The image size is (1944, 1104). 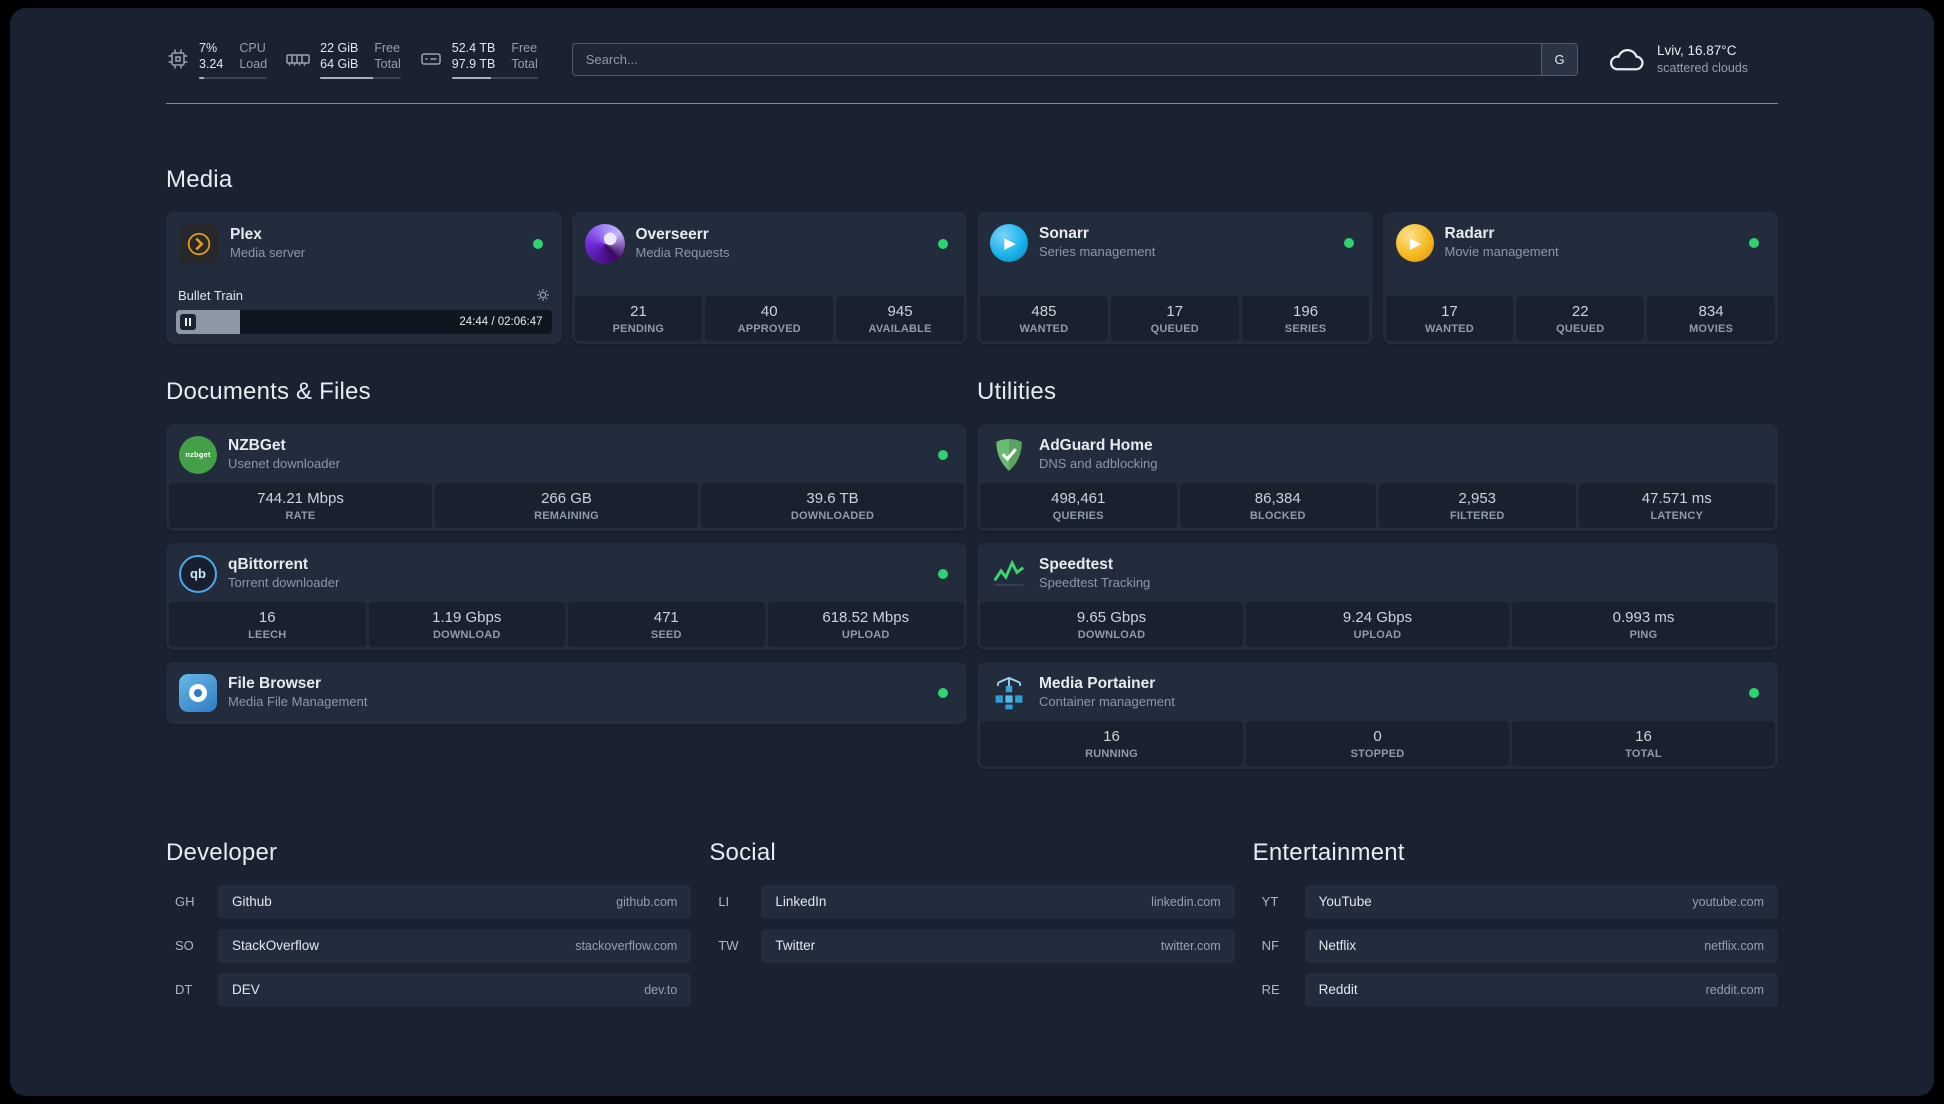 What do you see at coordinates (1643, 634) in the screenshot?
I see `stat-label: PING` at bounding box center [1643, 634].